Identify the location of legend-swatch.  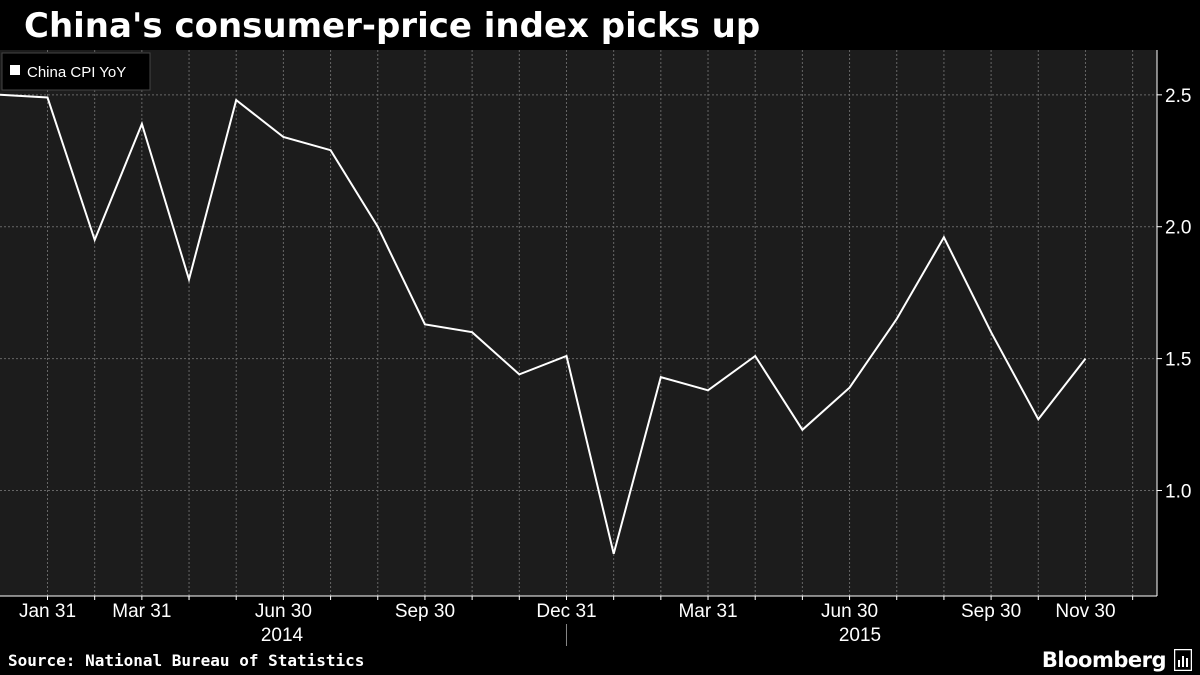
(15, 70).